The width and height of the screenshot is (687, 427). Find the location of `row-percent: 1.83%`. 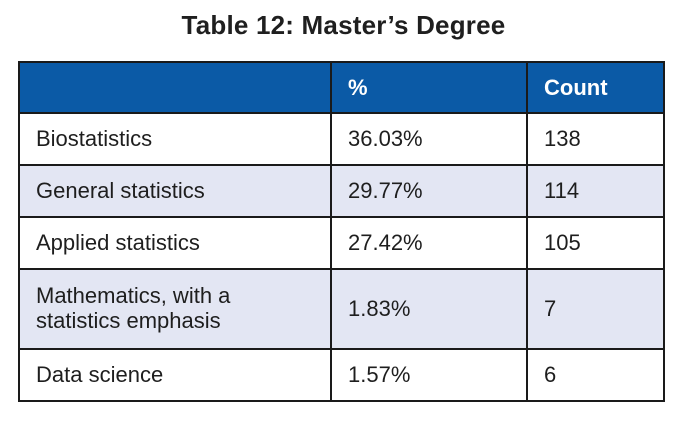

row-percent: 1.83% is located at coordinates (429, 309).